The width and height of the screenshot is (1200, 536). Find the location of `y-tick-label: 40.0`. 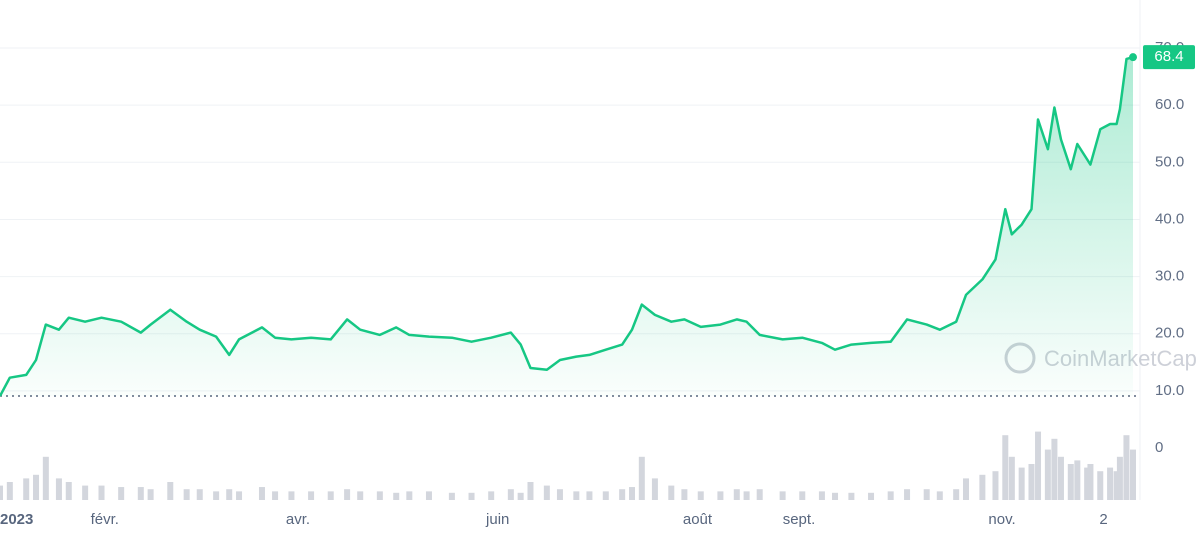

y-tick-label: 40.0 is located at coordinates (1169, 218).